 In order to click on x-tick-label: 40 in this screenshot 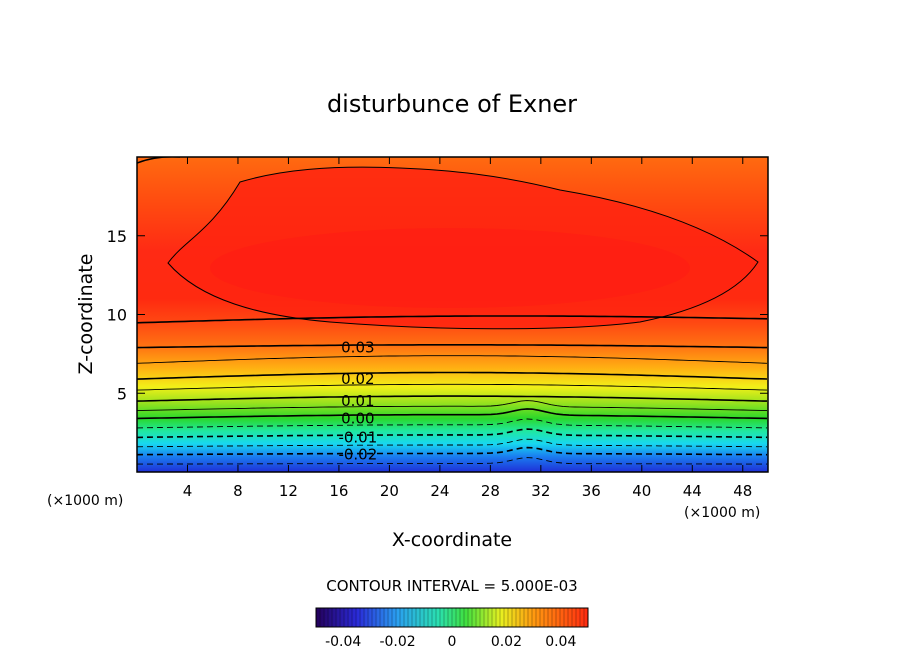, I will do `click(641, 491)`.